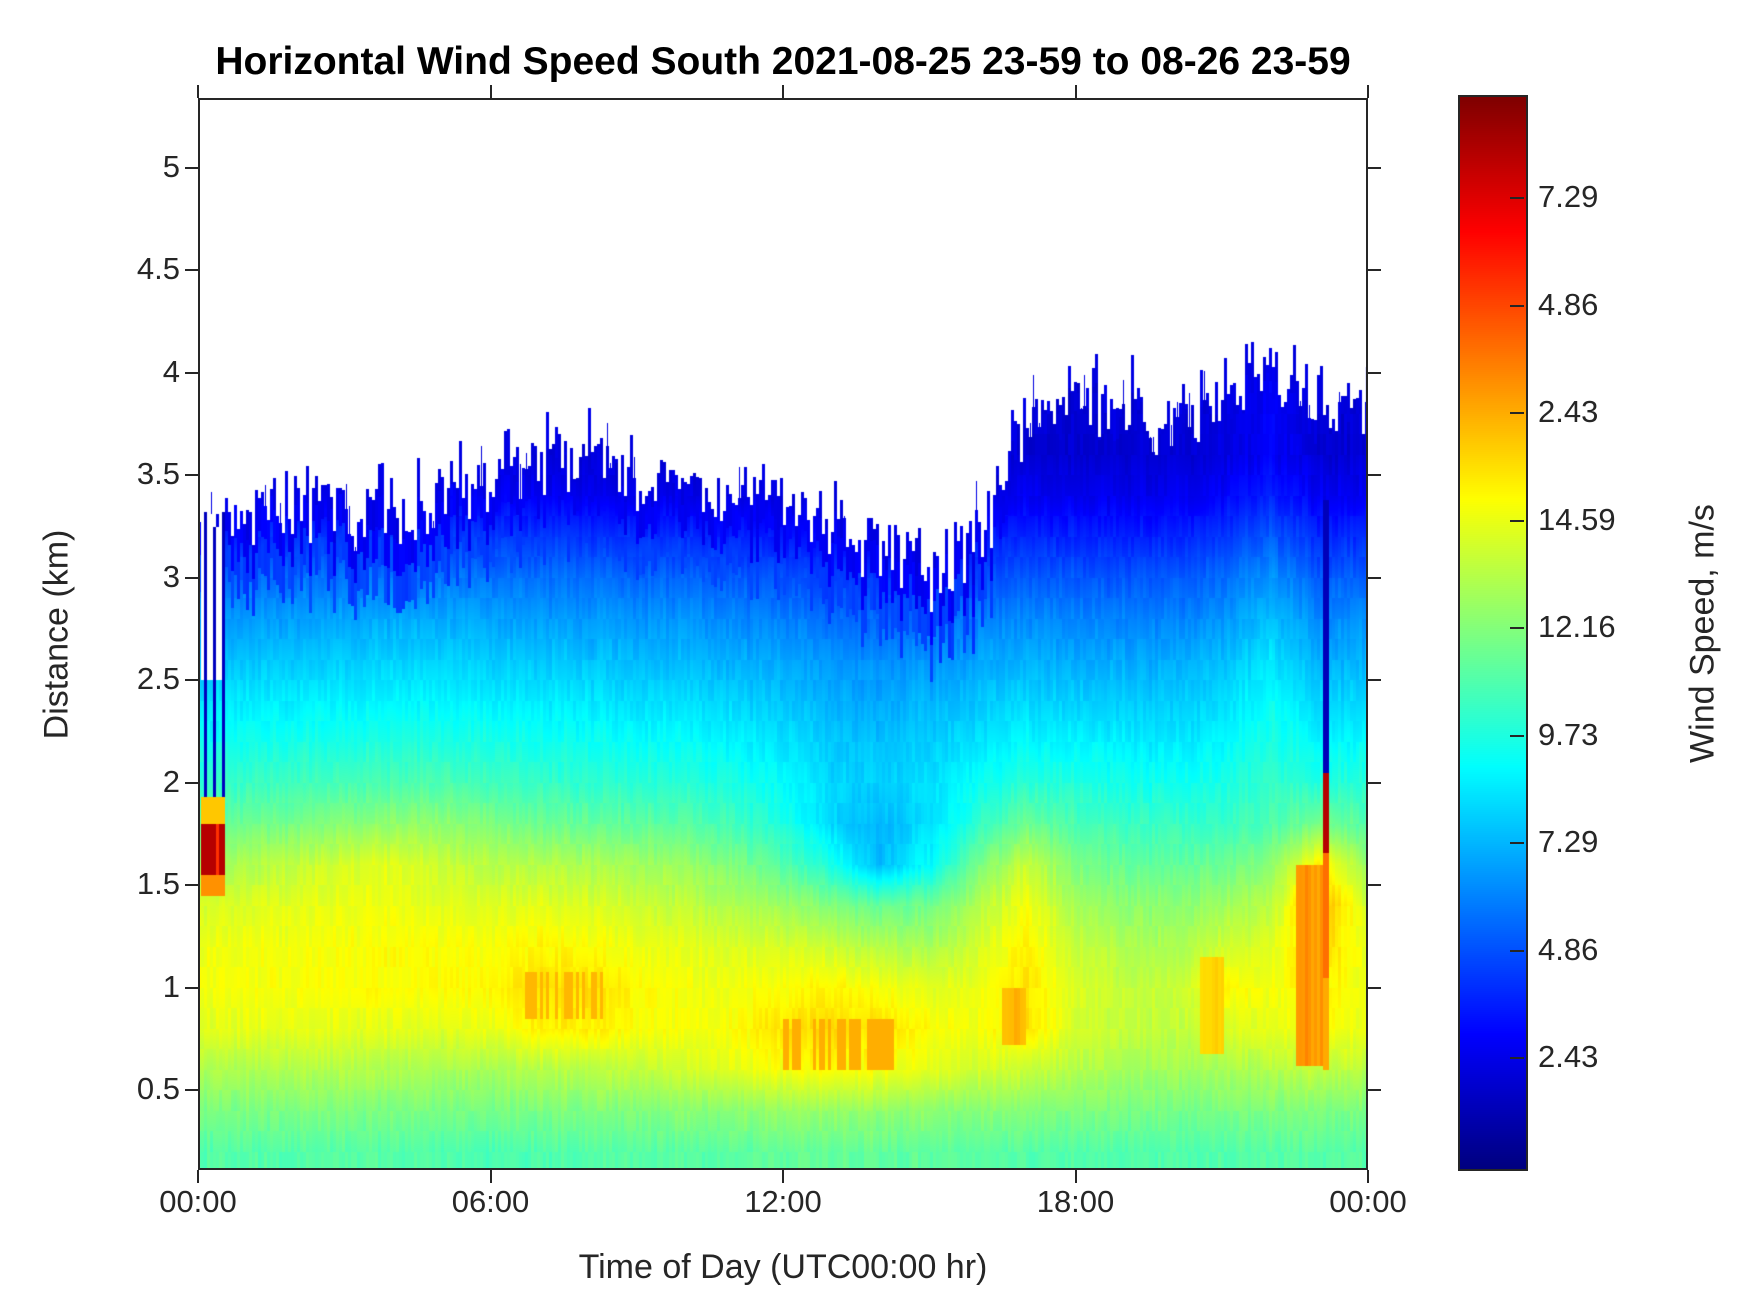 The width and height of the screenshot is (1750, 1313). What do you see at coordinates (158, 1089) in the screenshot?
I see `y-tick-label: 0.5` at bounding box center [158, 1089].